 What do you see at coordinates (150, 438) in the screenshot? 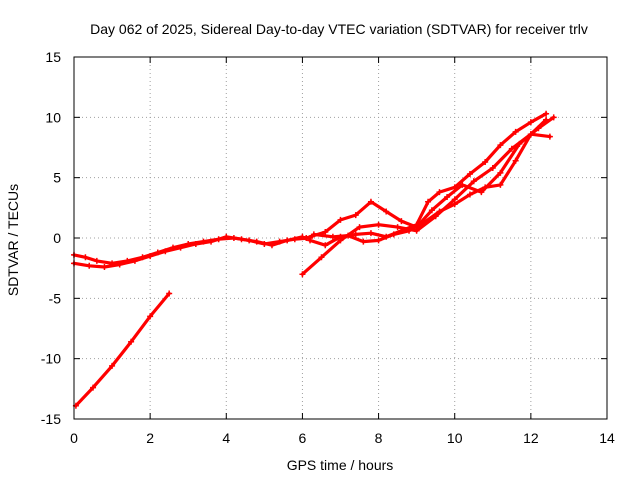
I see `x-tick-label: 2` at bounding box center [150, 438].